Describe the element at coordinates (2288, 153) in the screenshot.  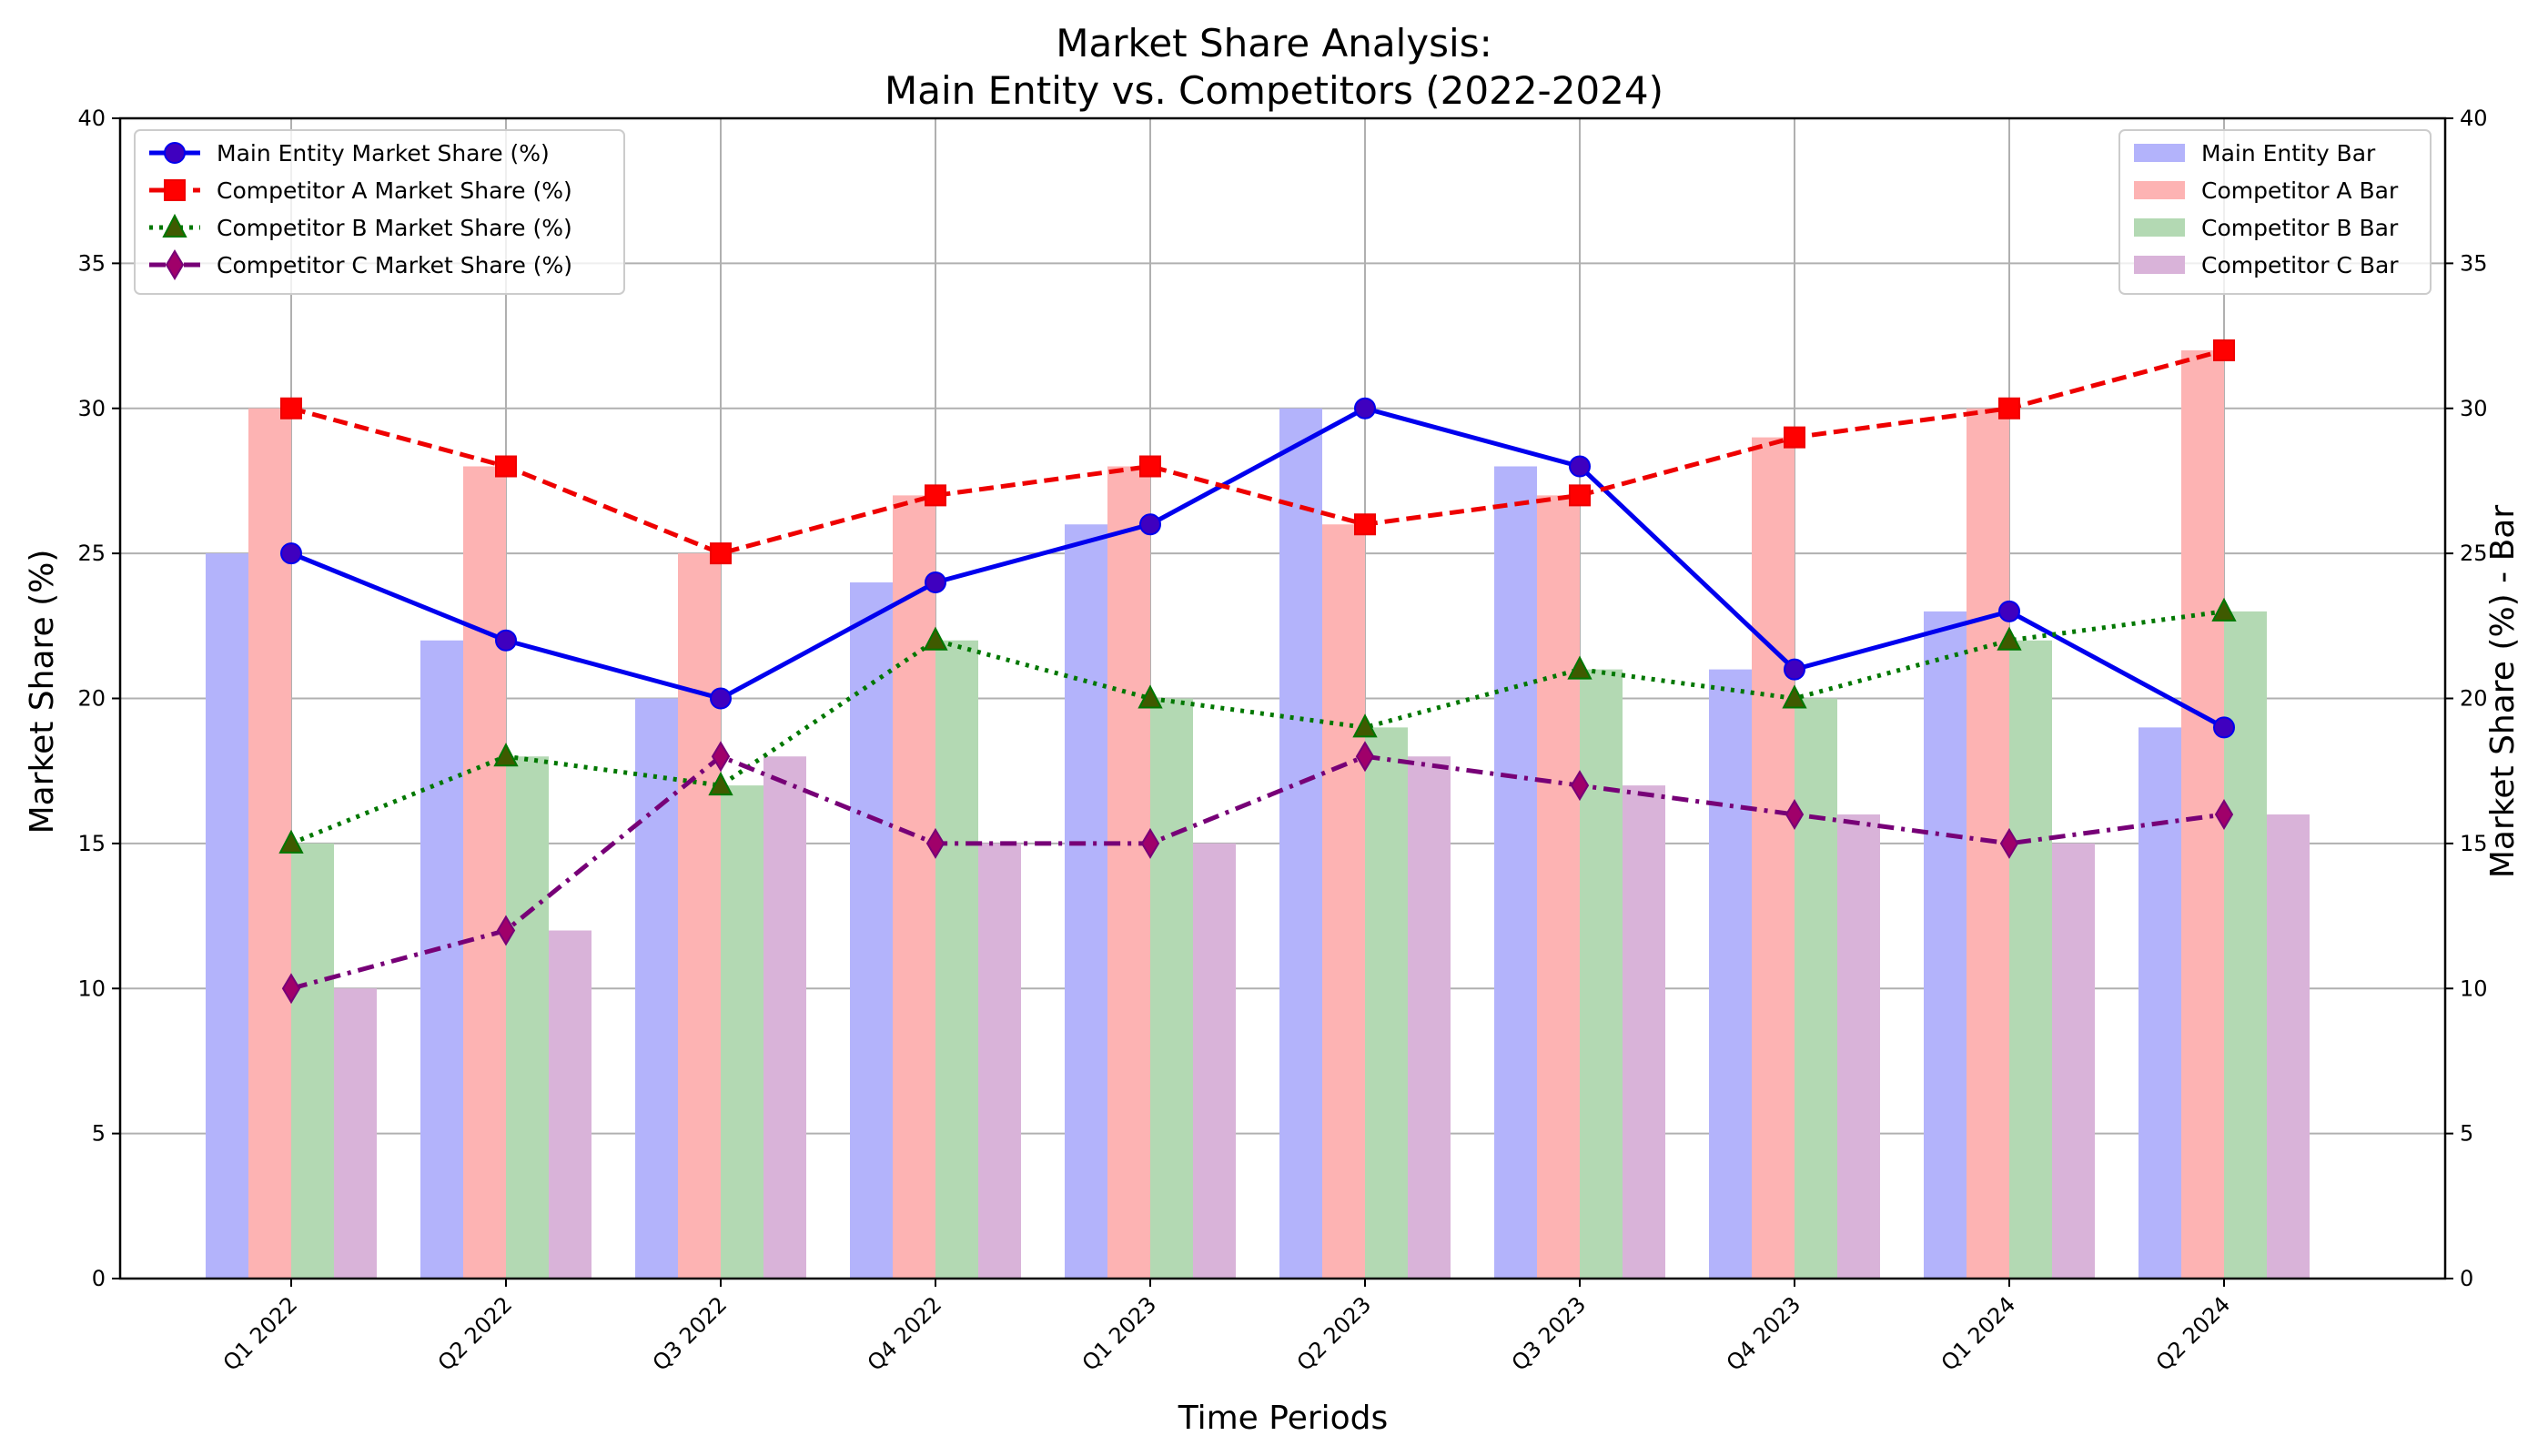
I see `legend-entry: Main Entity Bar` at that location.